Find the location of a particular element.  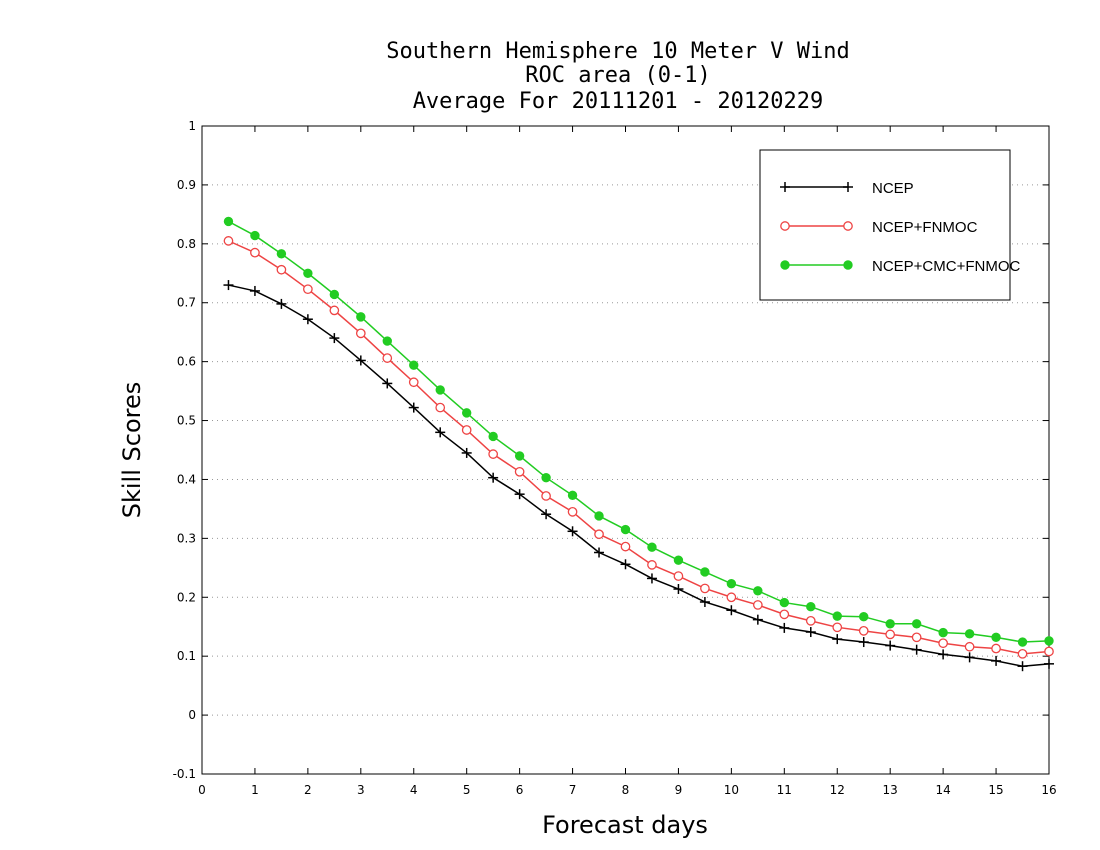

title-line-2: ROC area (0-1) is located at coordinates (617, 75).